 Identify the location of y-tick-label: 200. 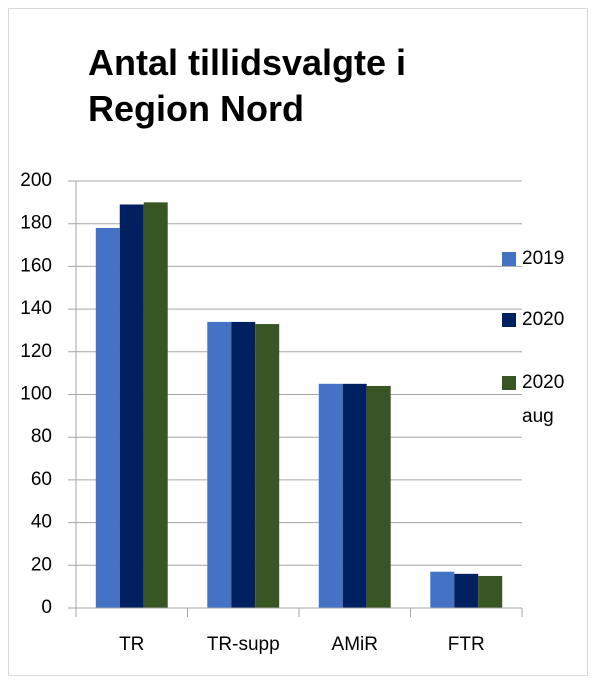
(36, 180).